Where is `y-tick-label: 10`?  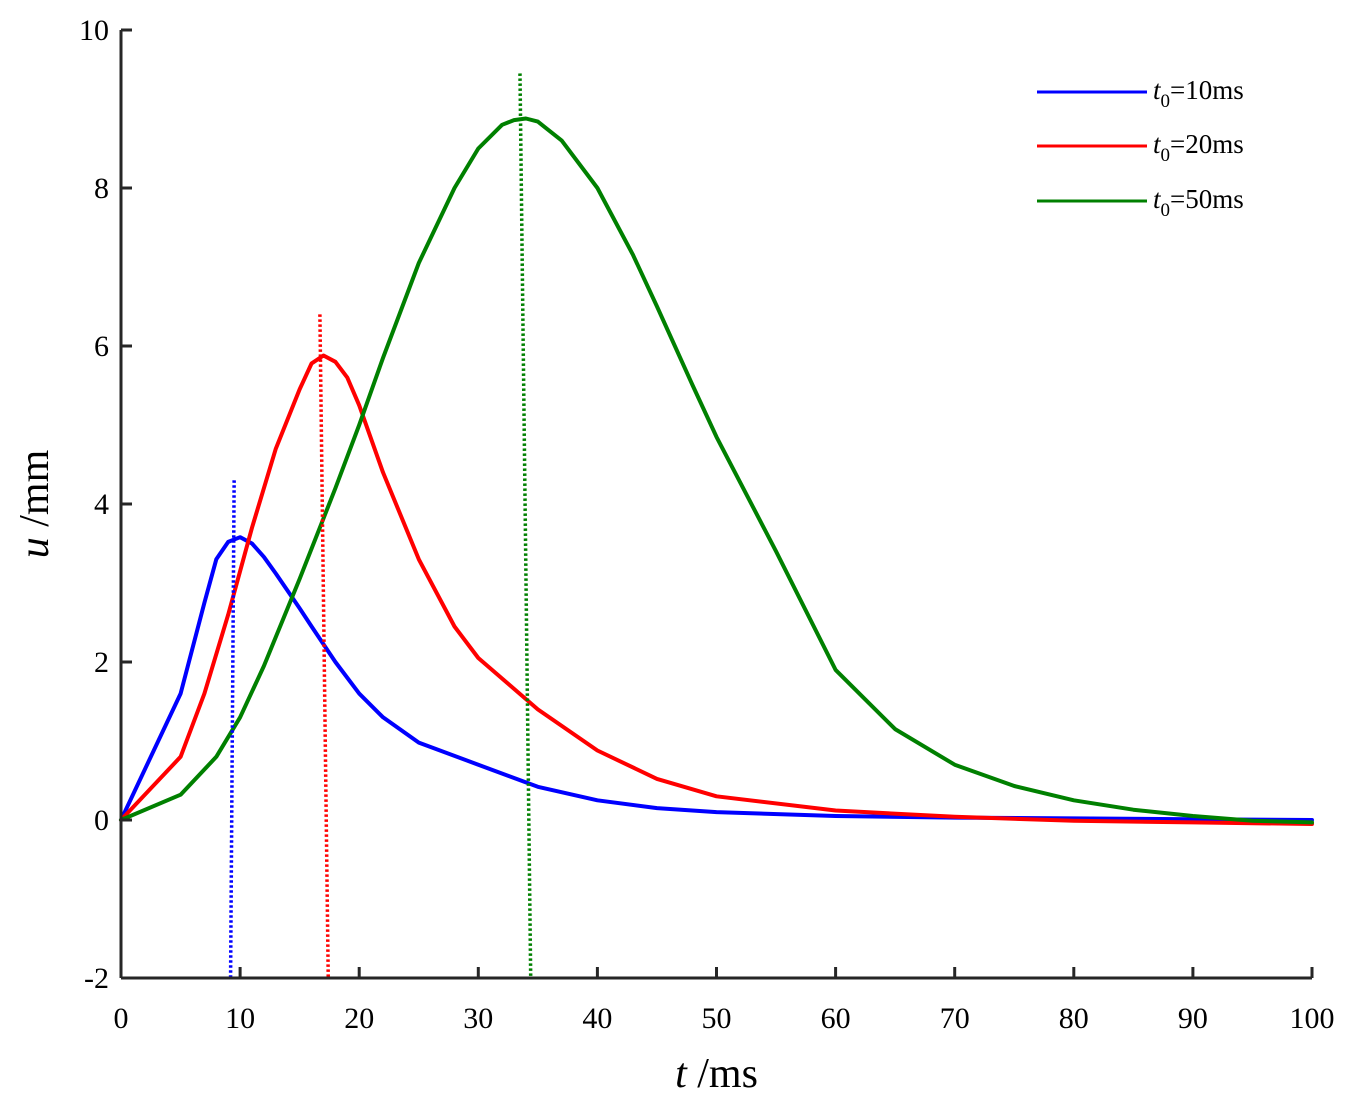
y-tick-label: 10 is located at coordinates (94, 30).